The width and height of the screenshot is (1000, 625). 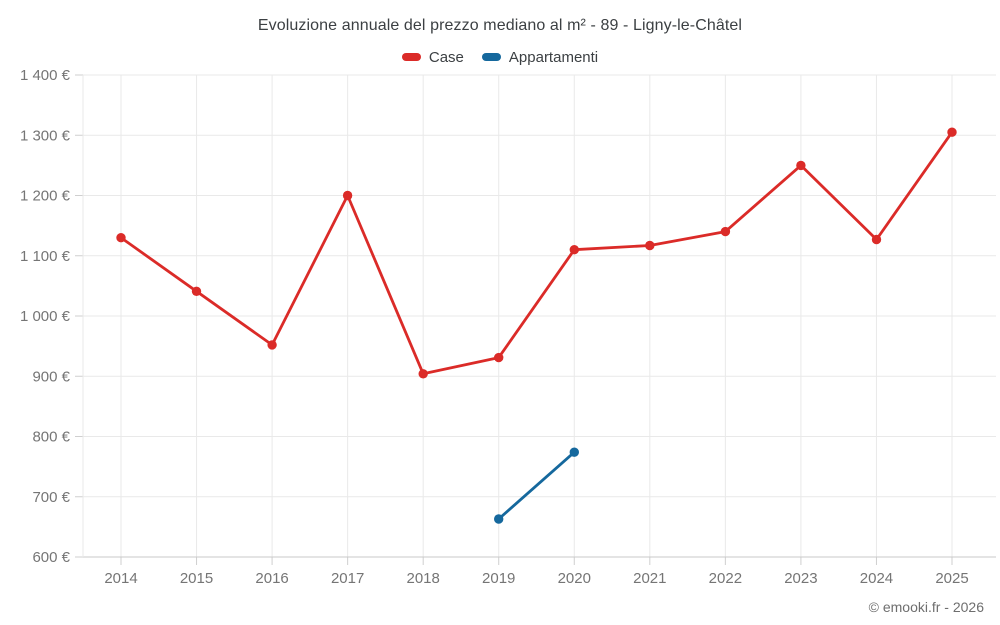 I want to click on data-point-case-2015, so click(x=196, y=291).